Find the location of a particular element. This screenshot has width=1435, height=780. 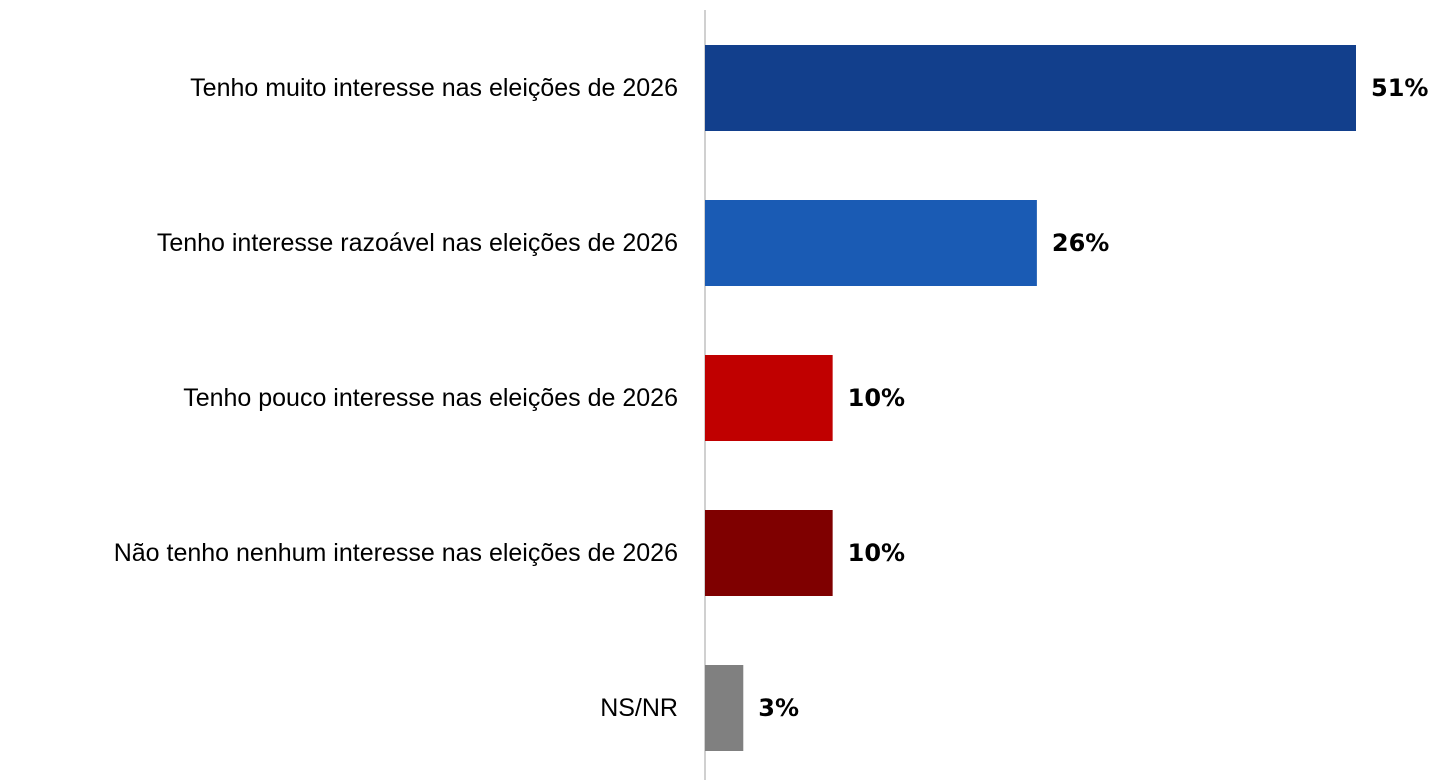

category-label-5: NS/NR is located at coordinates (639, 708).